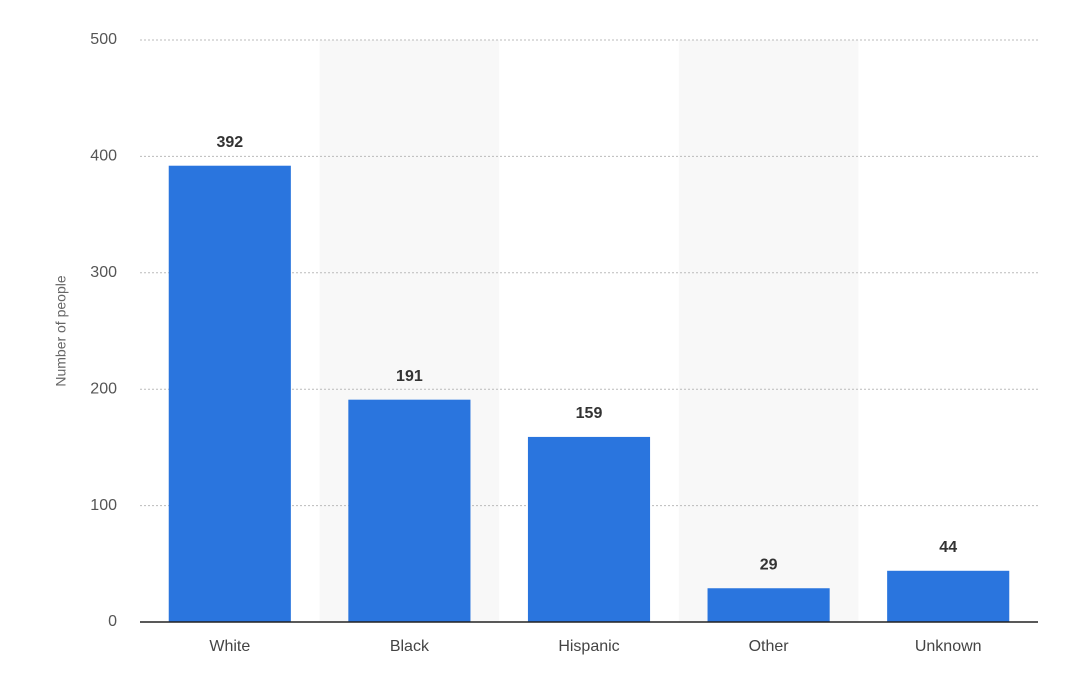 The image size is (1079, 689). I want to click on band-background, so click(768, 331).